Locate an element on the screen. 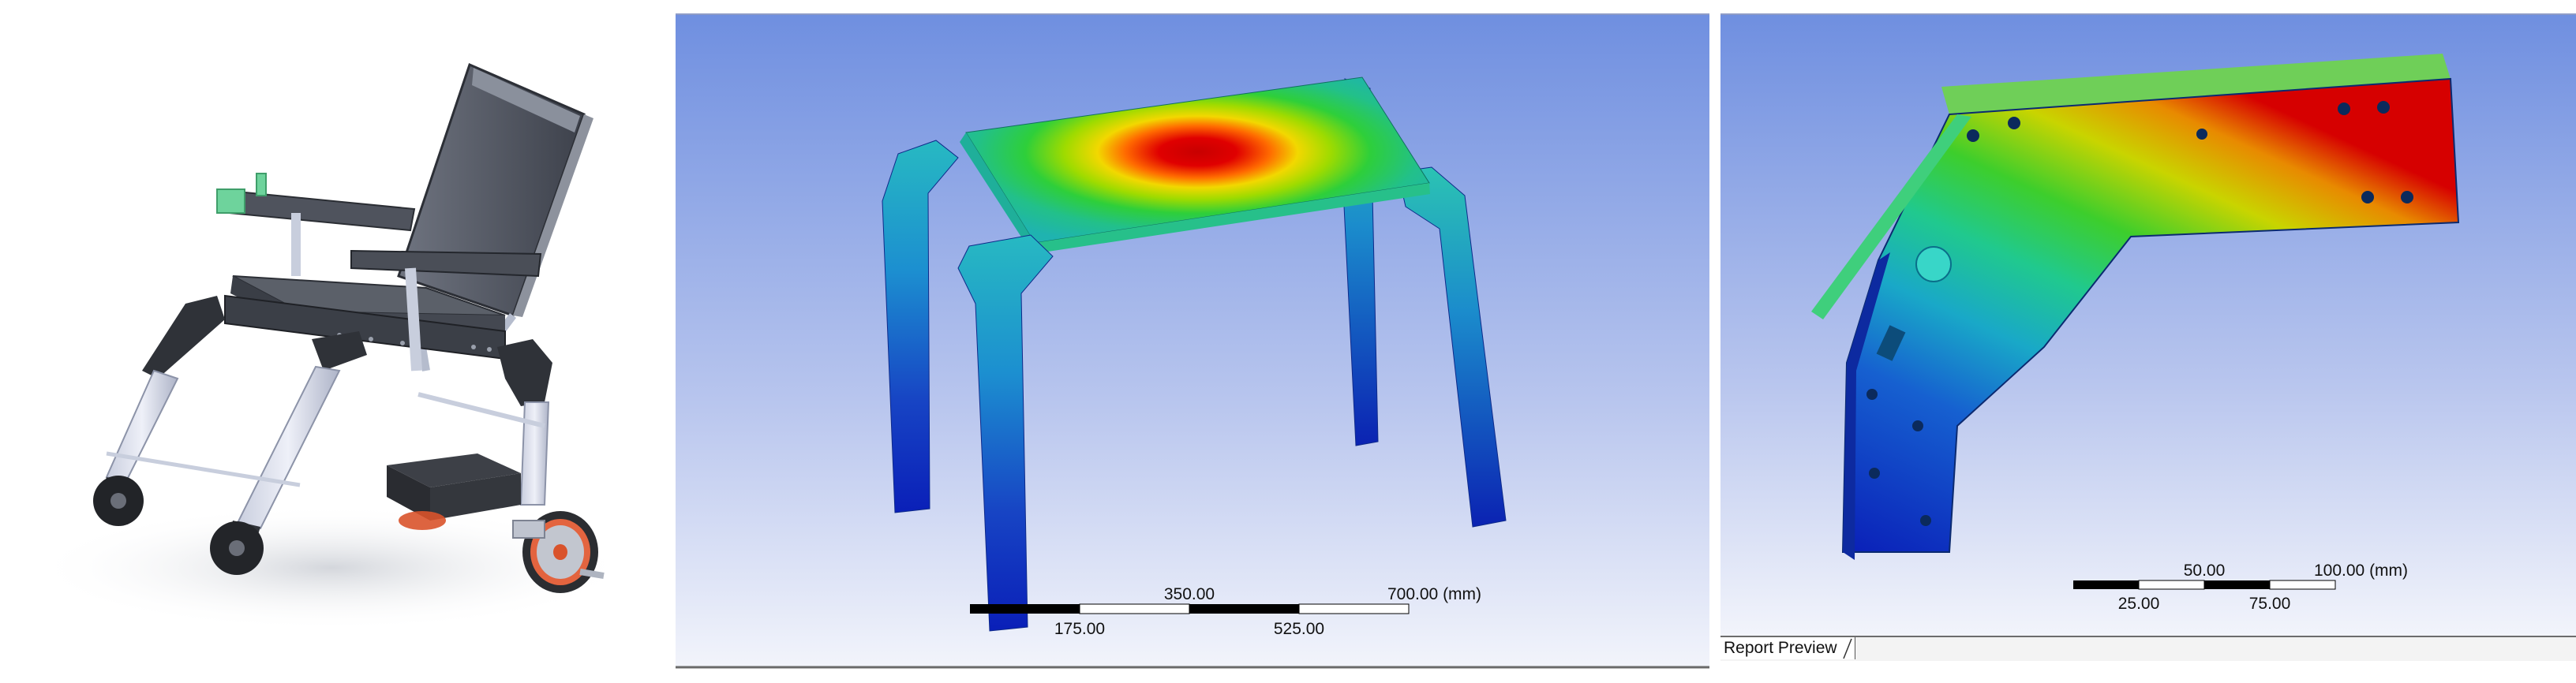 This screenshot has width=2576, height=683. scale-bar: 350.00 700.00 (mm) 175.00 525.00 is located at coordinates (1225, 612).